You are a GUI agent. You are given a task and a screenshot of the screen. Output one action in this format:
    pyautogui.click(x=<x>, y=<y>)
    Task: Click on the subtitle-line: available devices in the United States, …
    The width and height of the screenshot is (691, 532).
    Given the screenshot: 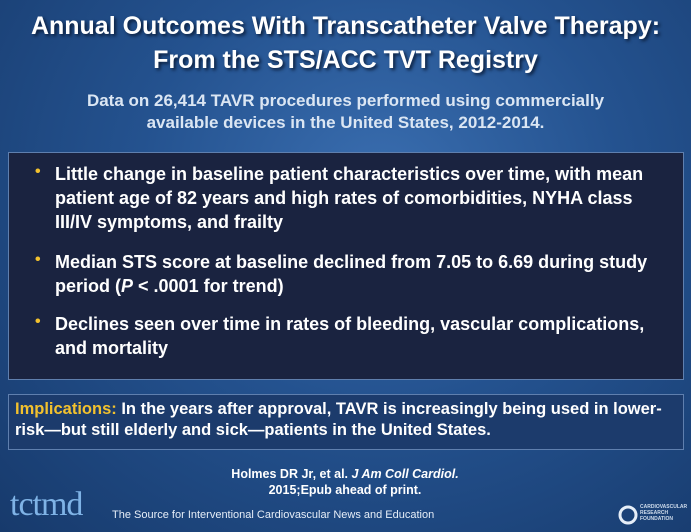 What is the action you would take?
    pyautogui.click(x=345, y=122)
    